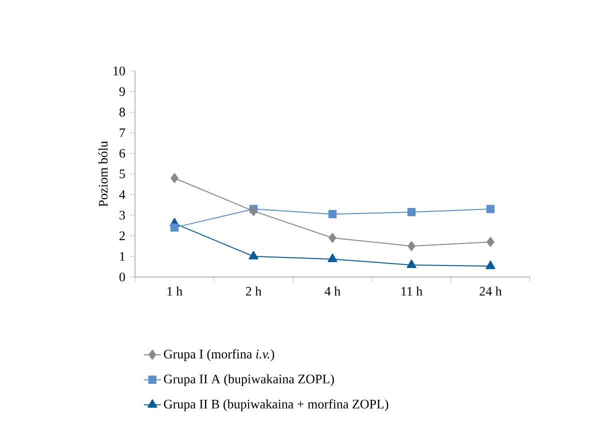 The height and width of the screenshot is (436, 590). Describe the element at coordinates (103, 174) in the screenshot. I see `y-axis-title: Poziom bólu` at that location.